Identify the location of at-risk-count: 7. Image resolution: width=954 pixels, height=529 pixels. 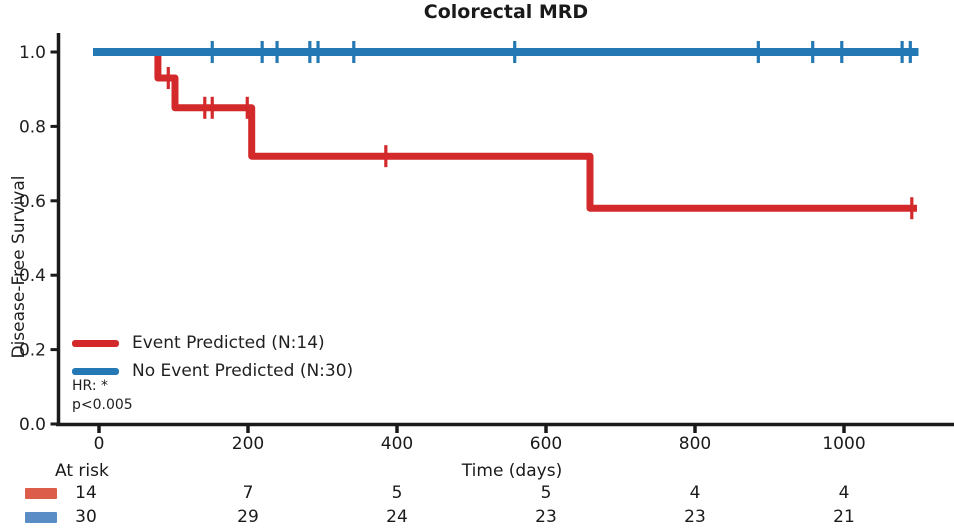
(248, 493).